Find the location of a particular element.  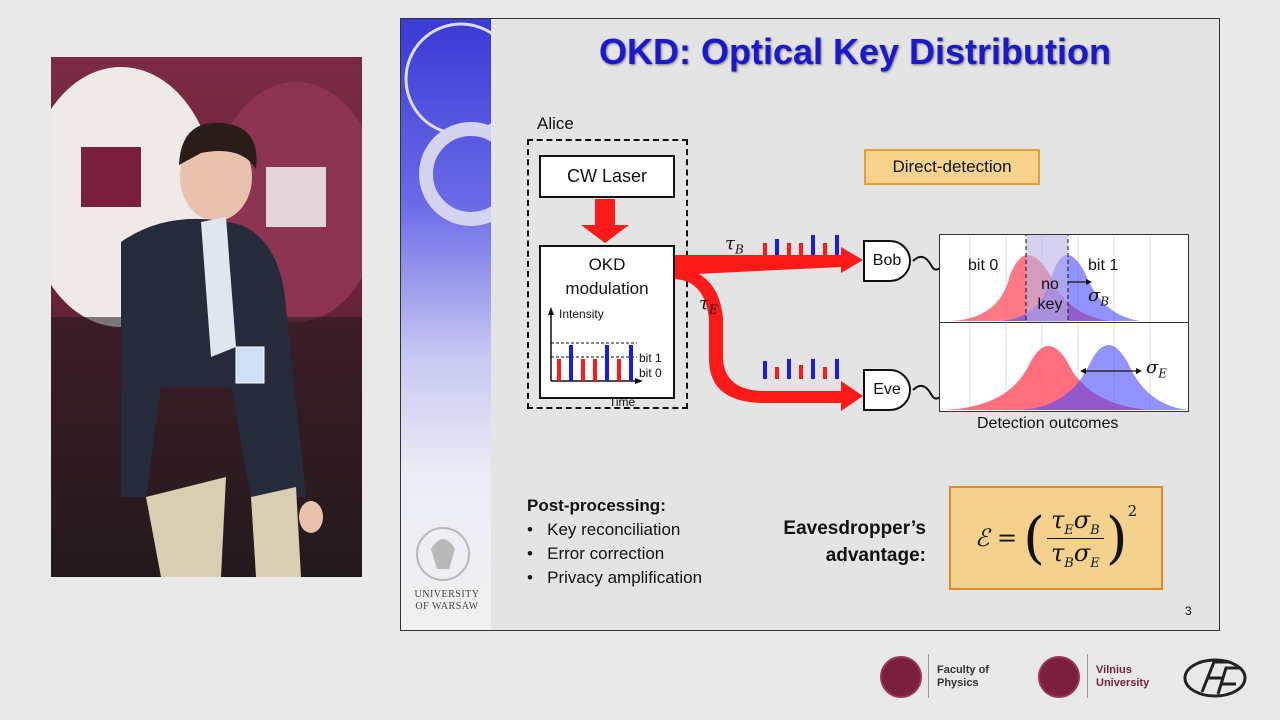

post-processing-item: • Error correction is located at coordinates (596, 553).